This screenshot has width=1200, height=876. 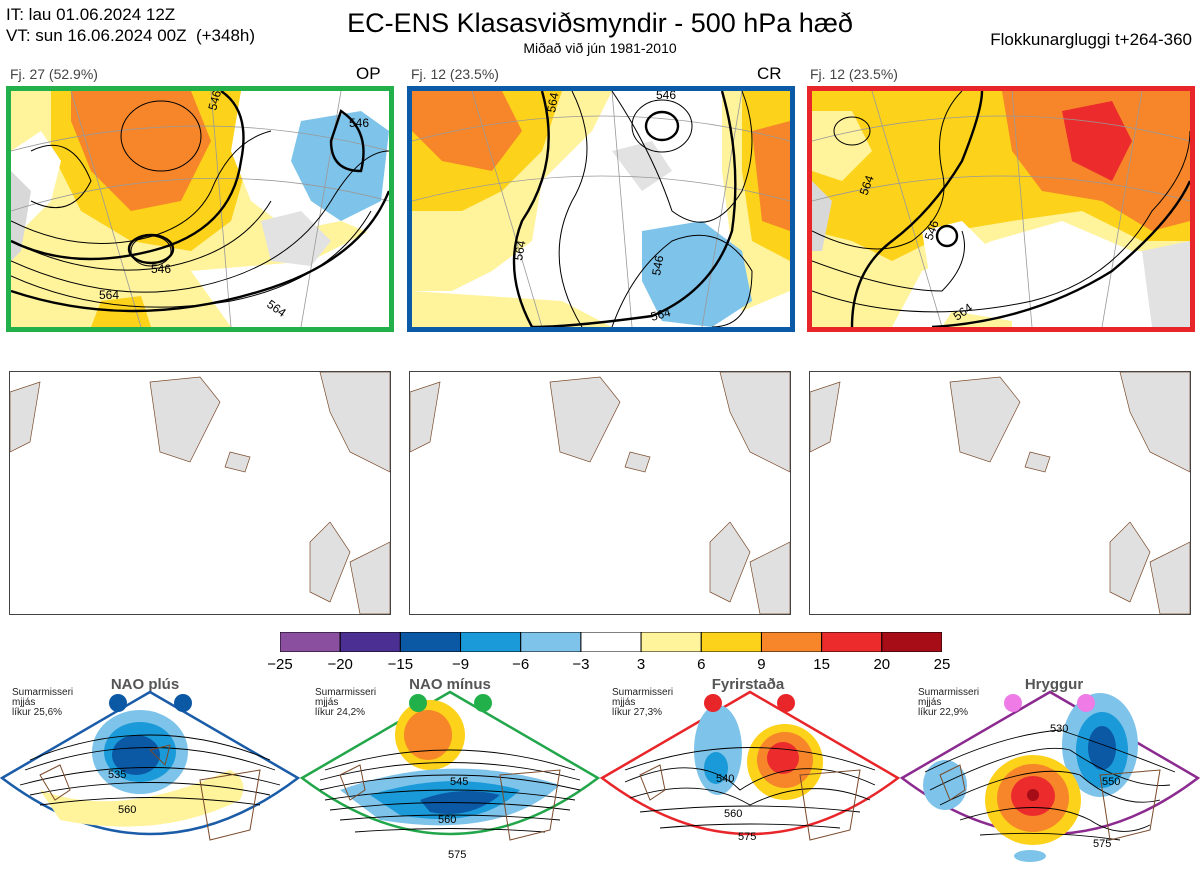 What do you see at coordinates (882, 664) in the screenshot?
I see `colorbar-tick-label: 20` at bounding box center [882, 664].